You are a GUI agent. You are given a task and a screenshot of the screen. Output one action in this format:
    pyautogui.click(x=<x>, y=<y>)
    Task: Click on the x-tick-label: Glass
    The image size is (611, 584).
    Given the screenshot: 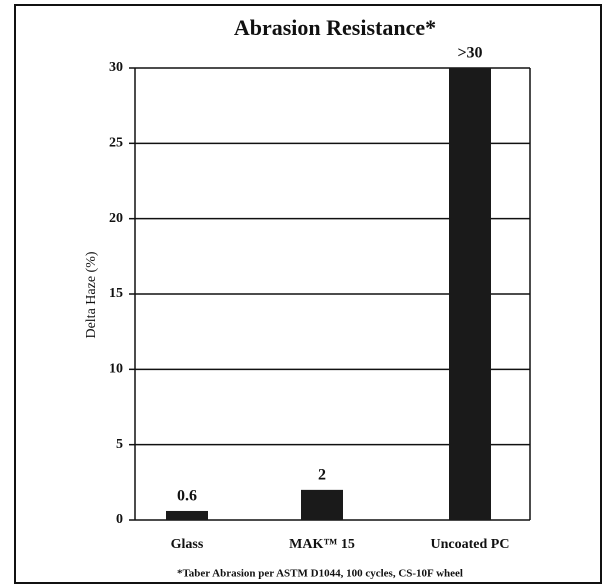 What is the action you would take?
    pyautogui.click(x=187, y=544)
    